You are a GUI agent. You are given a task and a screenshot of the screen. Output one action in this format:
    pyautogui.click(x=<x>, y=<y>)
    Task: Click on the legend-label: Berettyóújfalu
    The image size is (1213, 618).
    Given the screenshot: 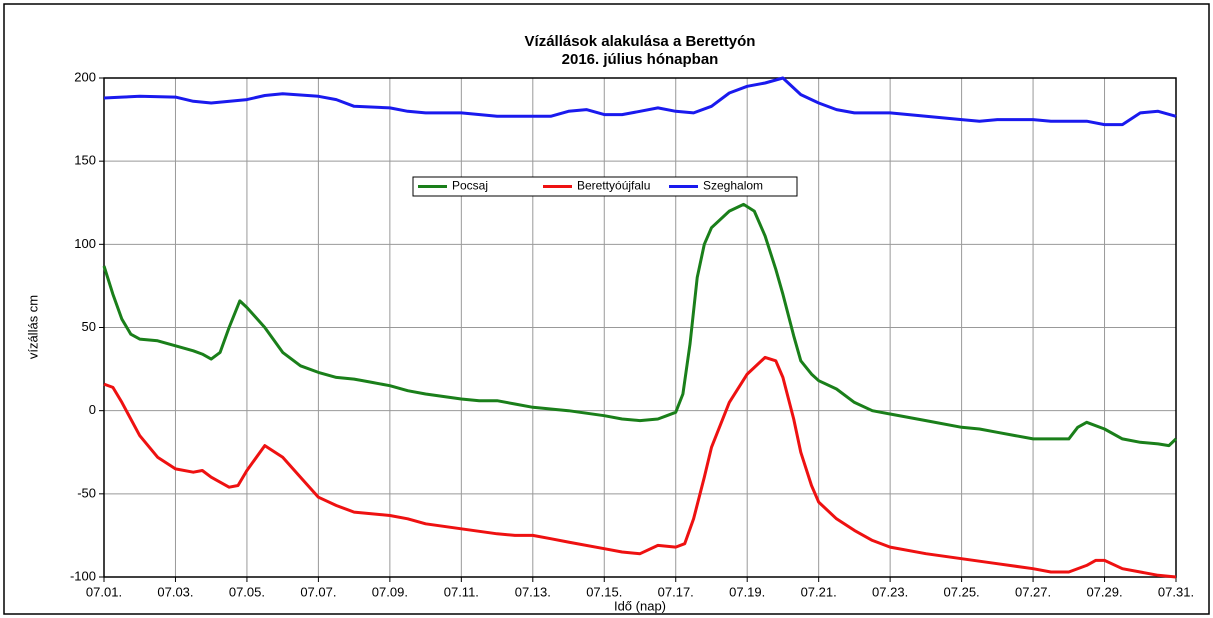 What is the action you would take?
    pyautogui.click(x=613, y=186)
    